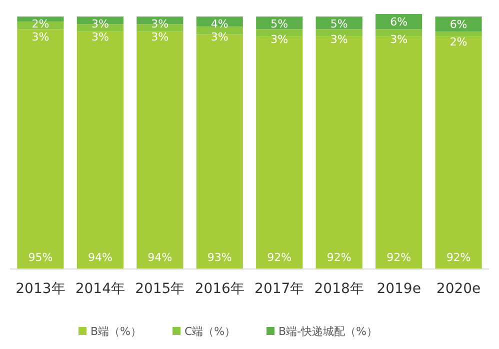 This screenshot has width=499, height=349. What do you see at coordinates (458, 289) in the screenshot?
I see `x-tick-label: 2020e` at bounding box center [458, 289].